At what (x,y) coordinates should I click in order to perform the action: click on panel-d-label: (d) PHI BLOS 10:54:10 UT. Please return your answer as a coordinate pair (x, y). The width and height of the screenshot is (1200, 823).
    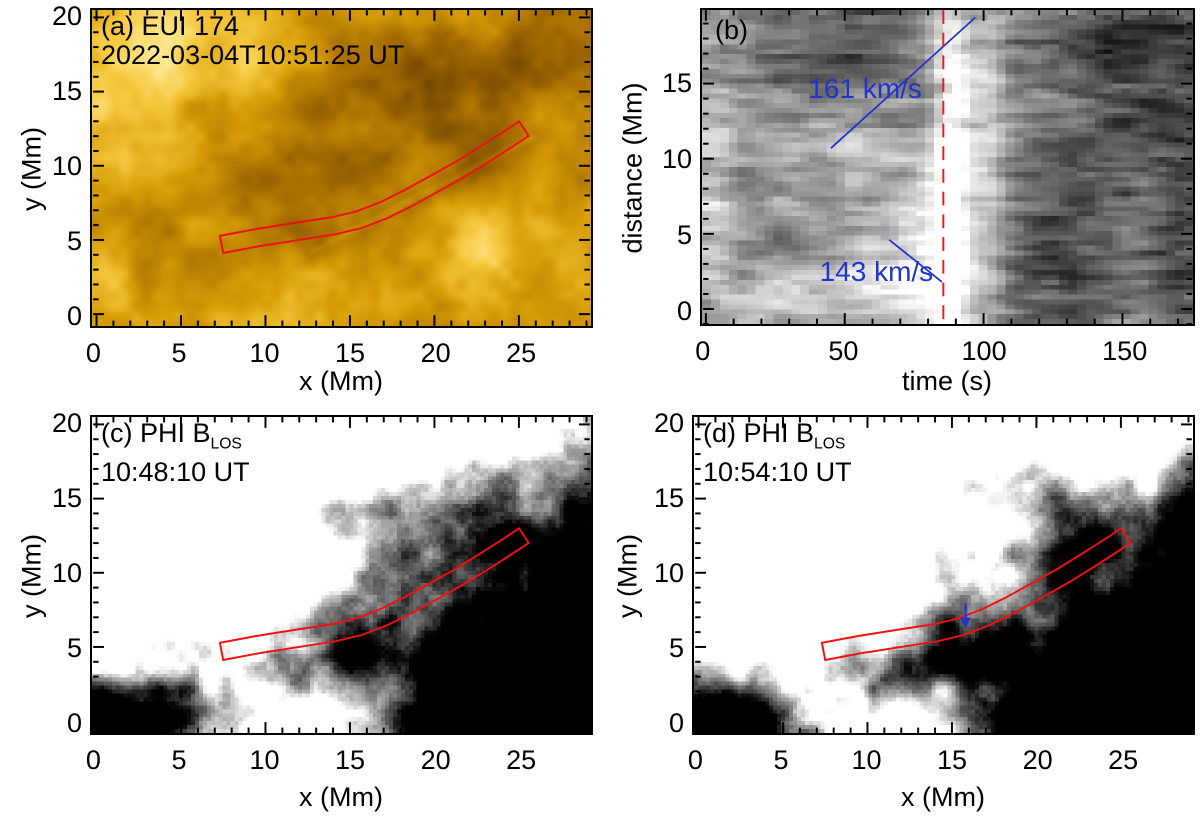
    Looking at the image, I should click on (777, 453).